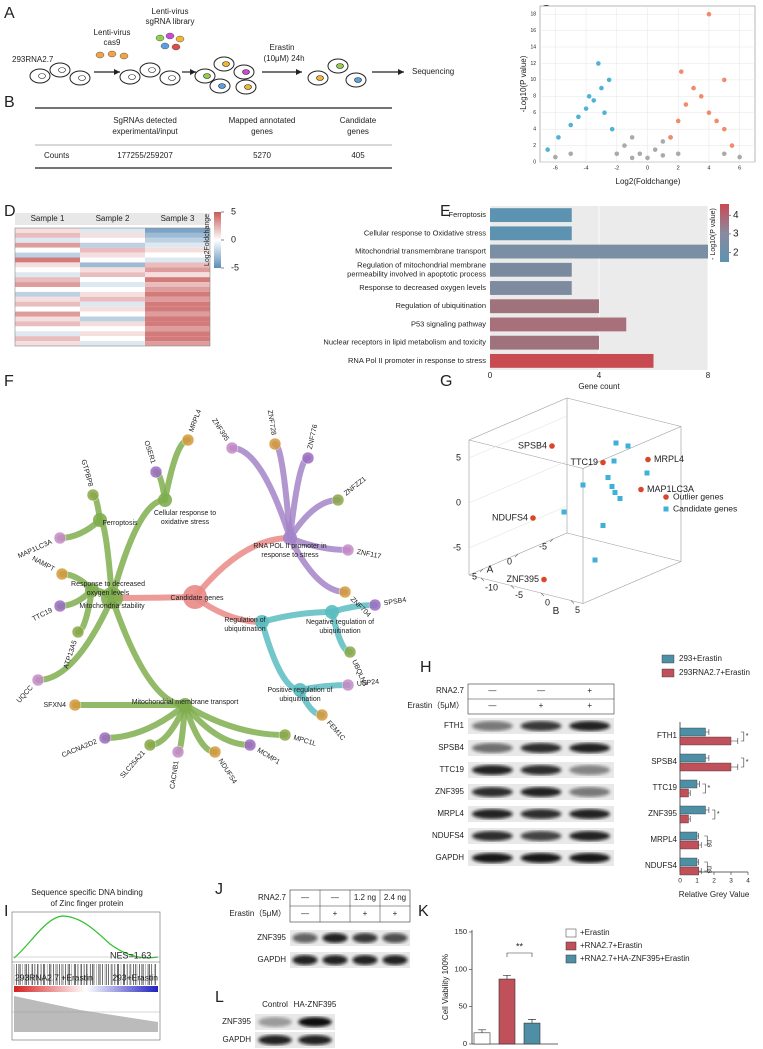  What do you see at coordinates (236, 1021) in the screenshot?
I see `row-label: ZNF395` at bounding box center [236, 1021].